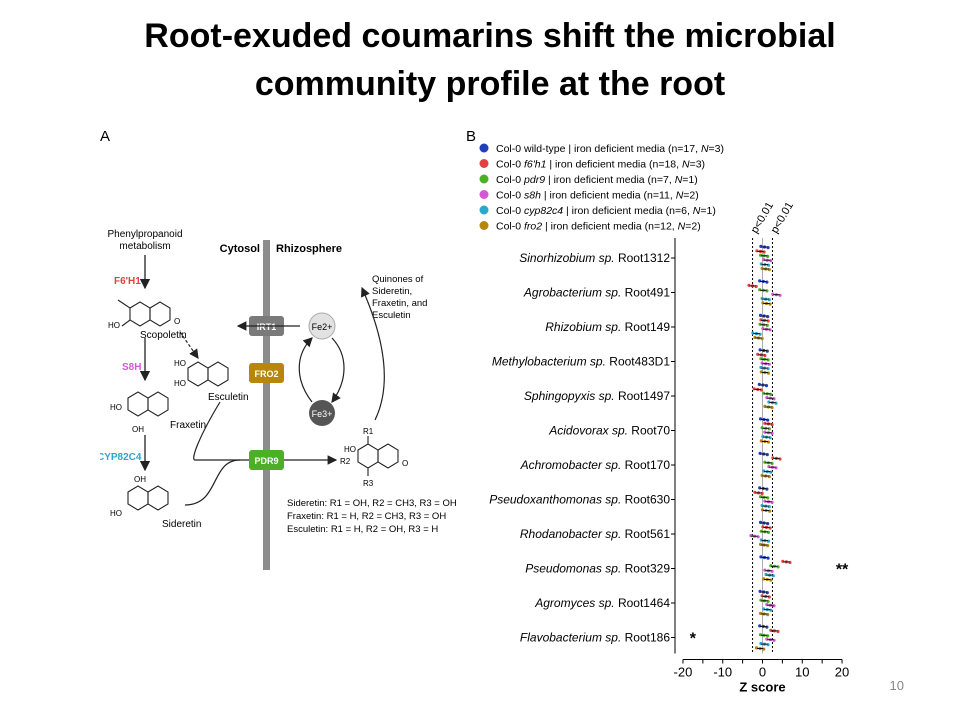 This screenshot has height=720, width=960. I want to click on x-axis: -20 -10 0 10 20 Z score, so click(761, 677).